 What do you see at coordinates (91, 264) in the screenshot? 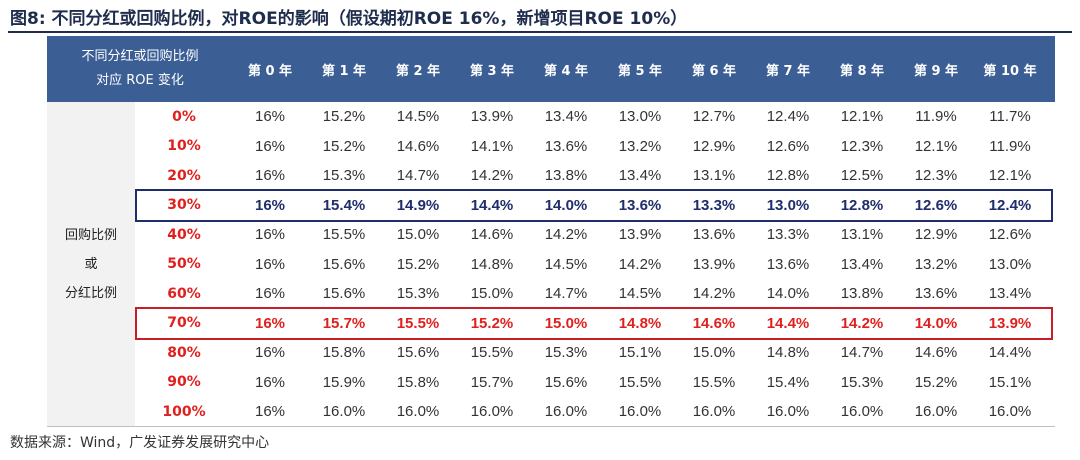
I see `row-group-label: 回购比例 或 分红比例` at bounding box center [91, 264].